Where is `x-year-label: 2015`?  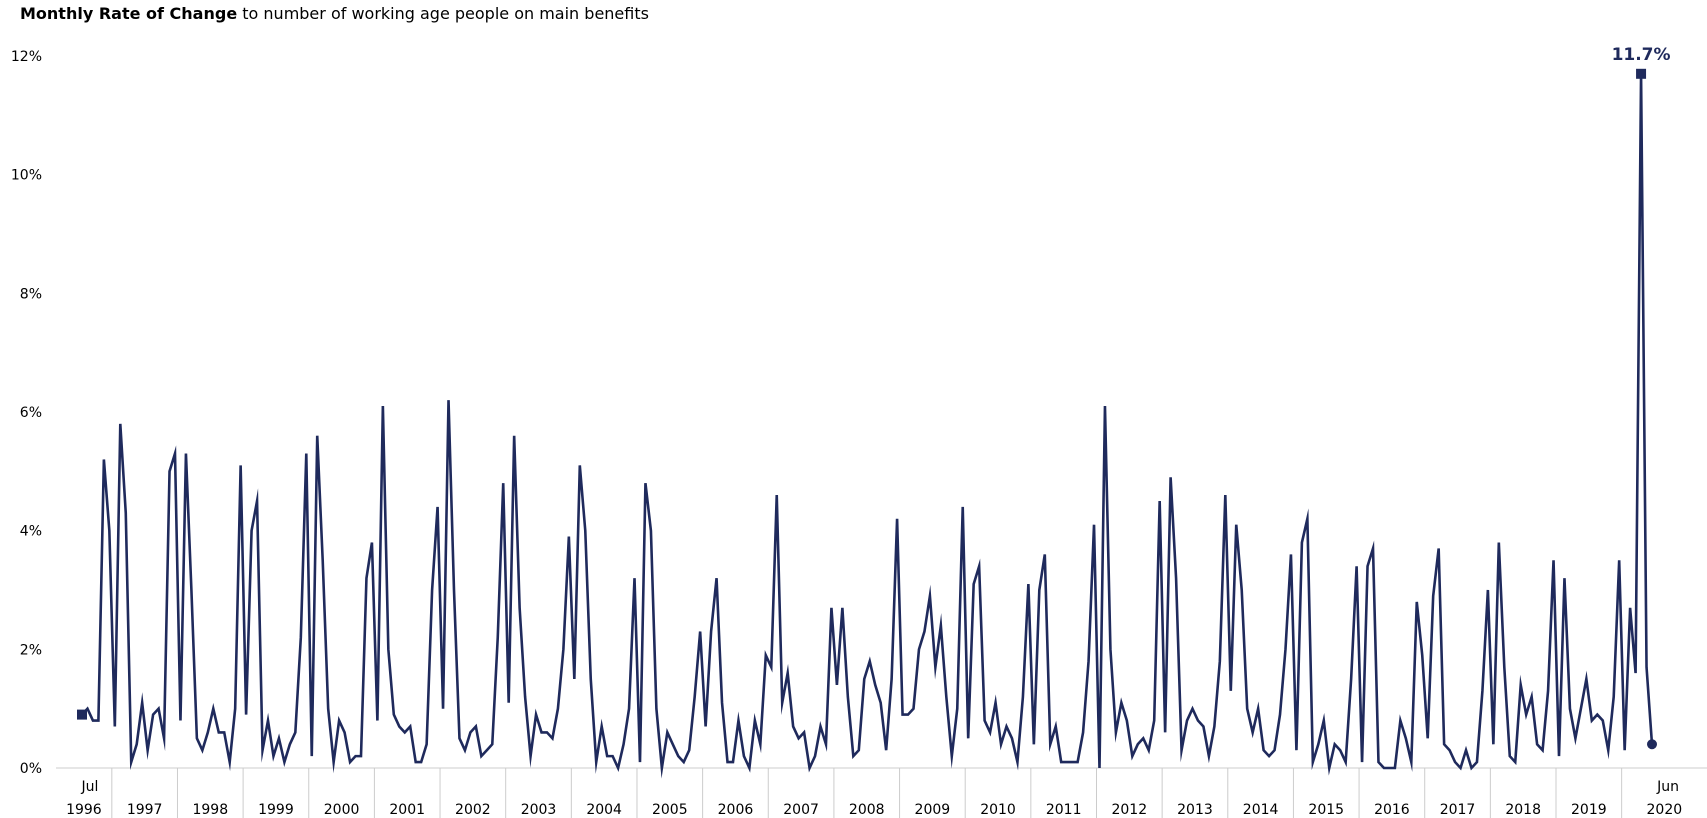
x-year-label: 2015 is located at coordinates (1326, 810).